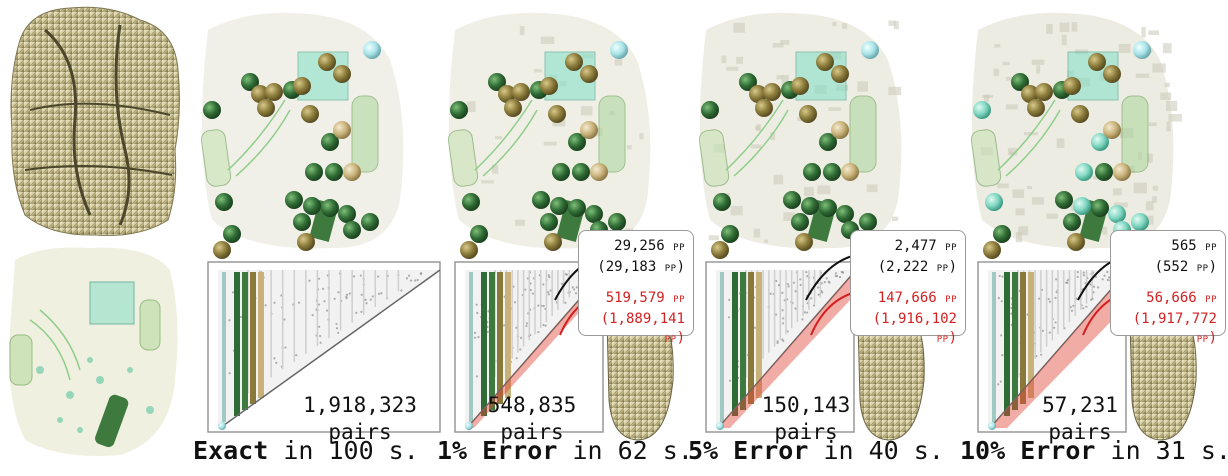  What do you see at coordinates (806, 432) in the screenshot?
I see `pairs-word-5pct: pairs` at bounding box center [806, 432].